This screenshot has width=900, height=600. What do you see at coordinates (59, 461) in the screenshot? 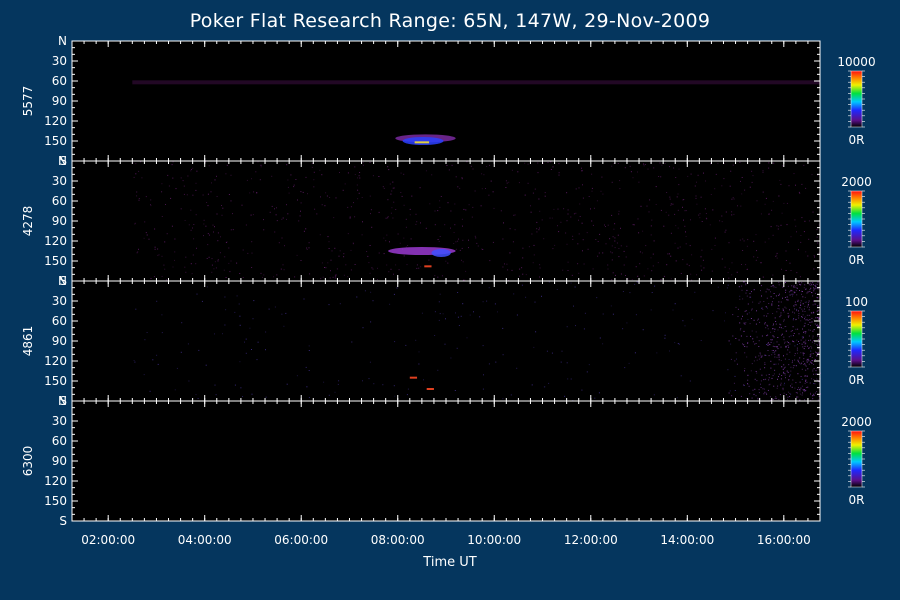
I see `y-tick-label: 90` at bounding box center [59, 461].